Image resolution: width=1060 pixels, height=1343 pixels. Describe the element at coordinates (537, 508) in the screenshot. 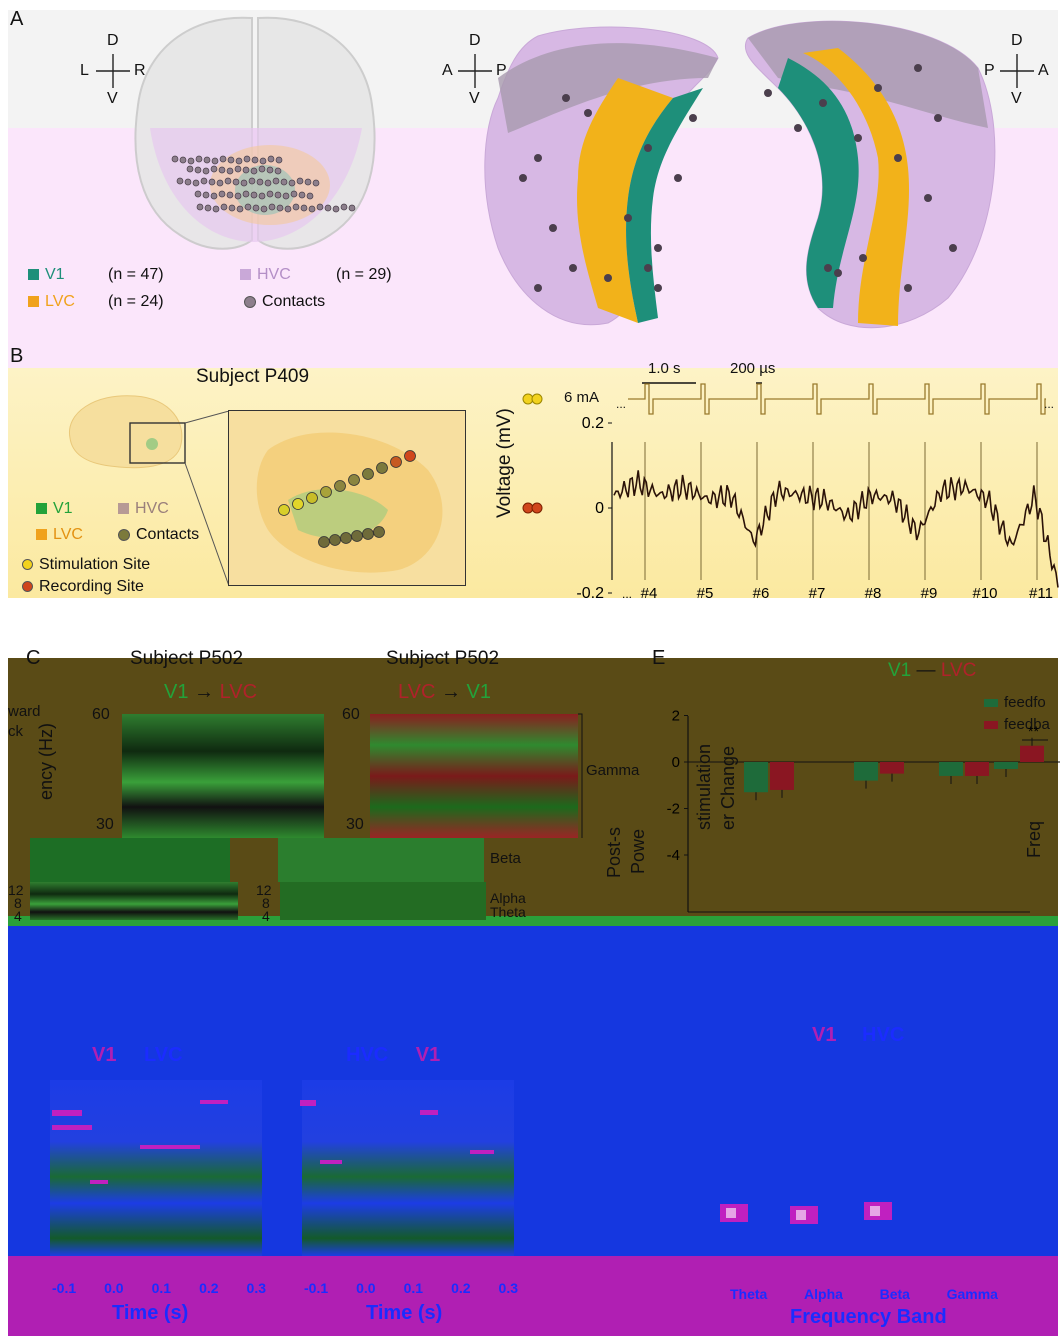

I see `rec-marker` at that location.